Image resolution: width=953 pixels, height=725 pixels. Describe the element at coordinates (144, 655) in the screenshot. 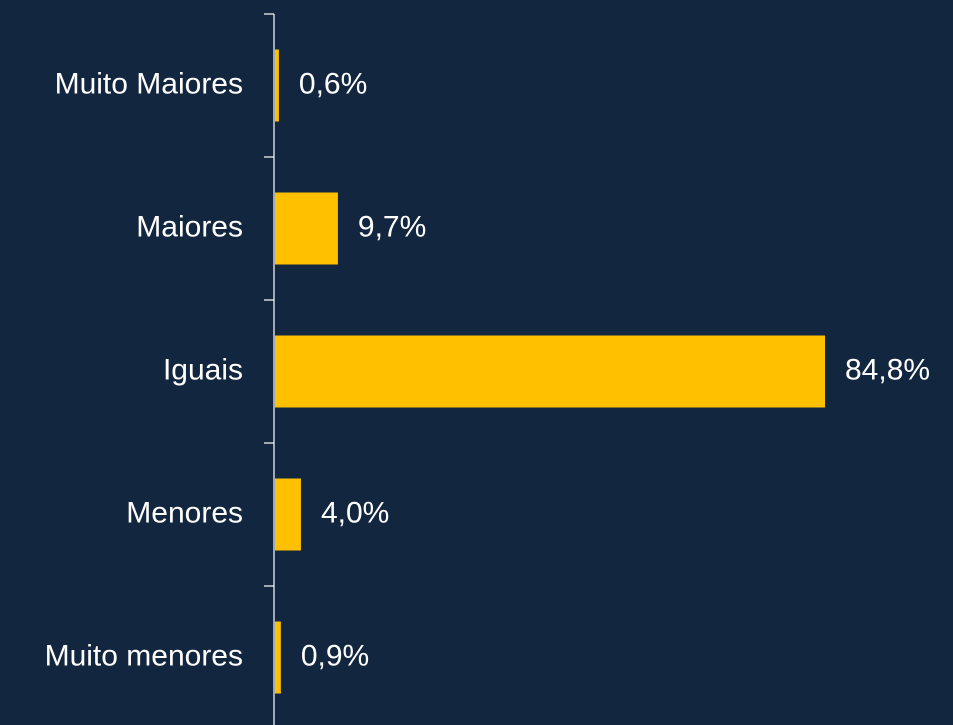

I see `category-label: Muito menores` at that location.